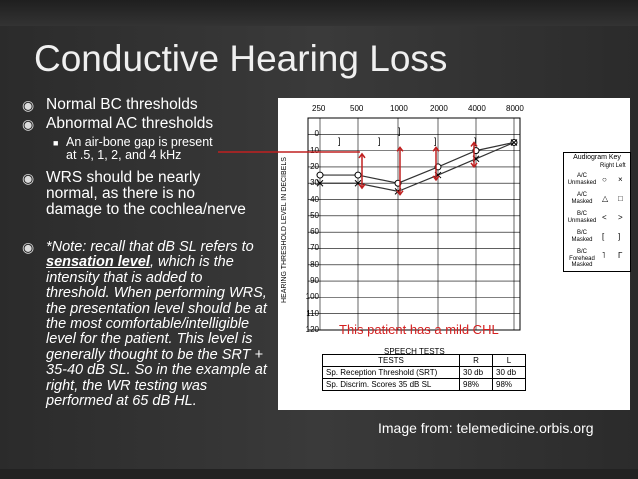 Image resolution: width=638 pixels, height=479 pixels. I want to click on key-right-symbol: <, so click(604, 217).